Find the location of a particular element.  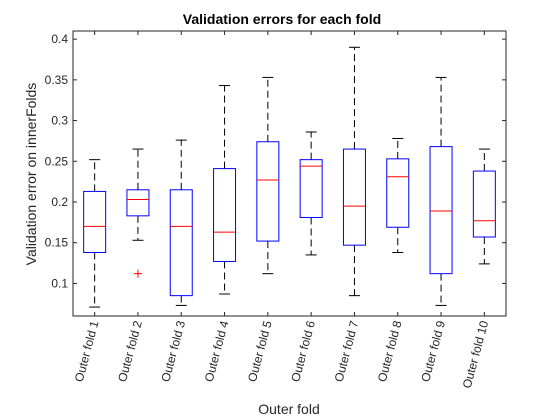

x-tick-label: Outer fold 9 is located at coordinates (433, 351).